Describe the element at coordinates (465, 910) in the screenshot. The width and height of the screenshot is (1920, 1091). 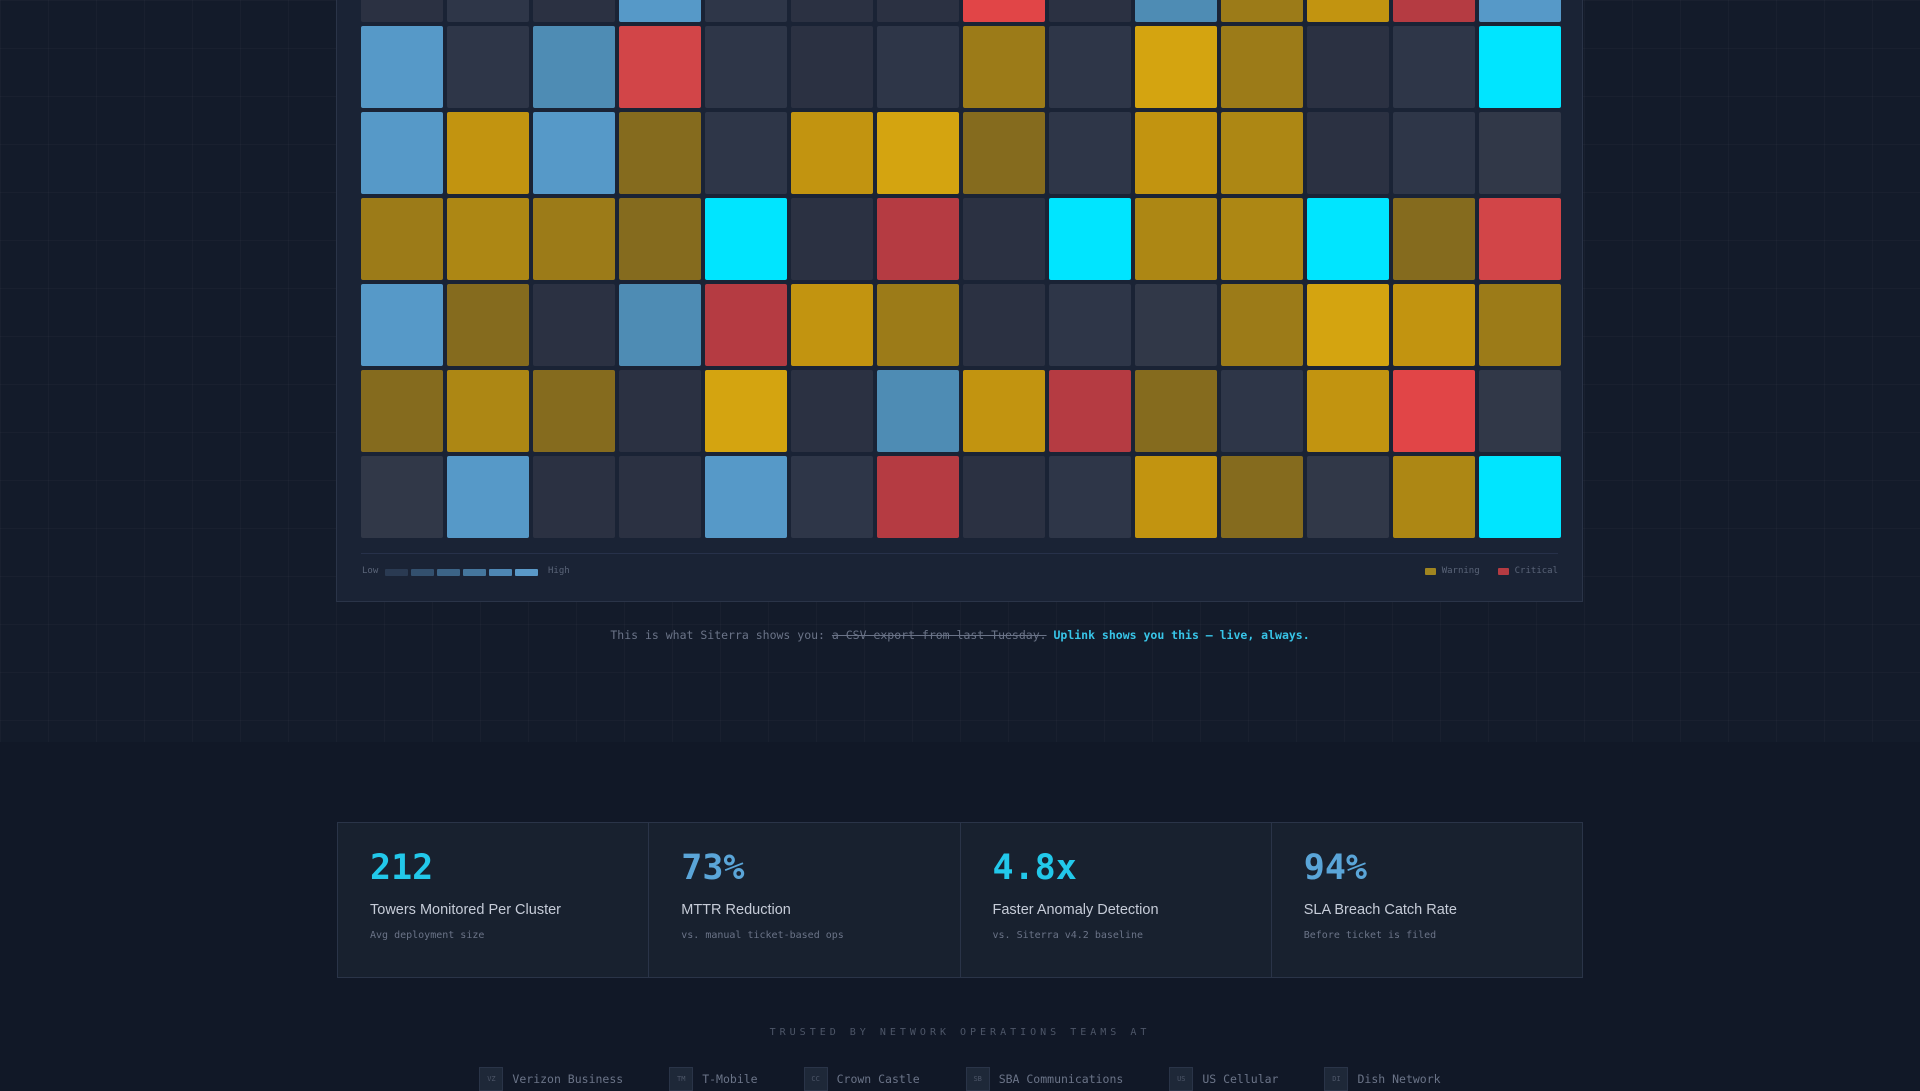
I see `stat-label: Towers Monitored Per Cluster` at that location.